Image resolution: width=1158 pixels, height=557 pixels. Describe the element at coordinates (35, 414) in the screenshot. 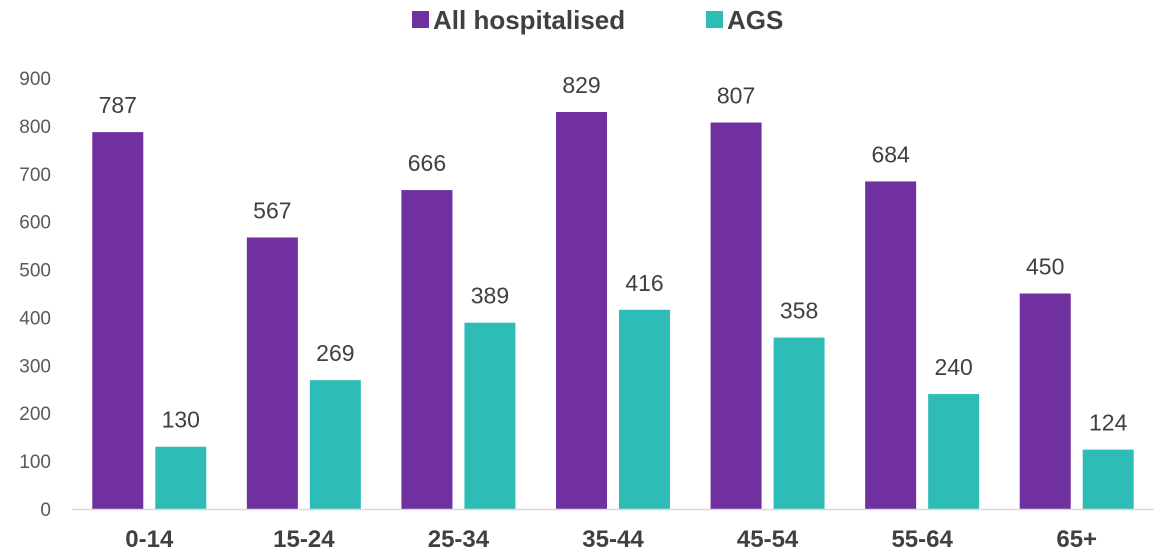

I see `y-tick-label: 200` at that location.